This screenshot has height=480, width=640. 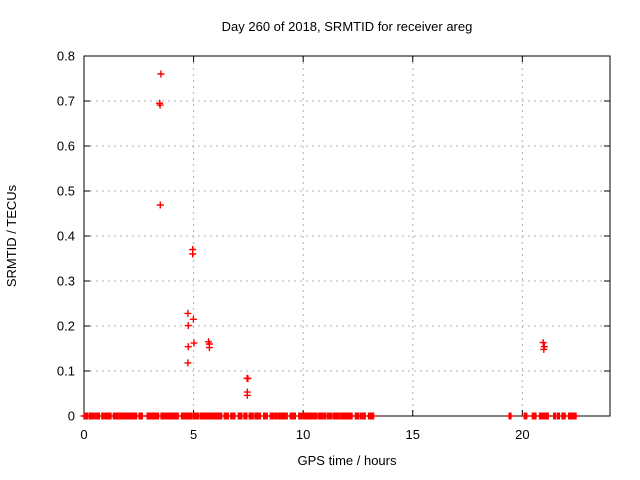 What do you see at coordinates (66, 191) in the screenshot?
I see `y-tick-label: 0.5` at bounding box center [66, 191].